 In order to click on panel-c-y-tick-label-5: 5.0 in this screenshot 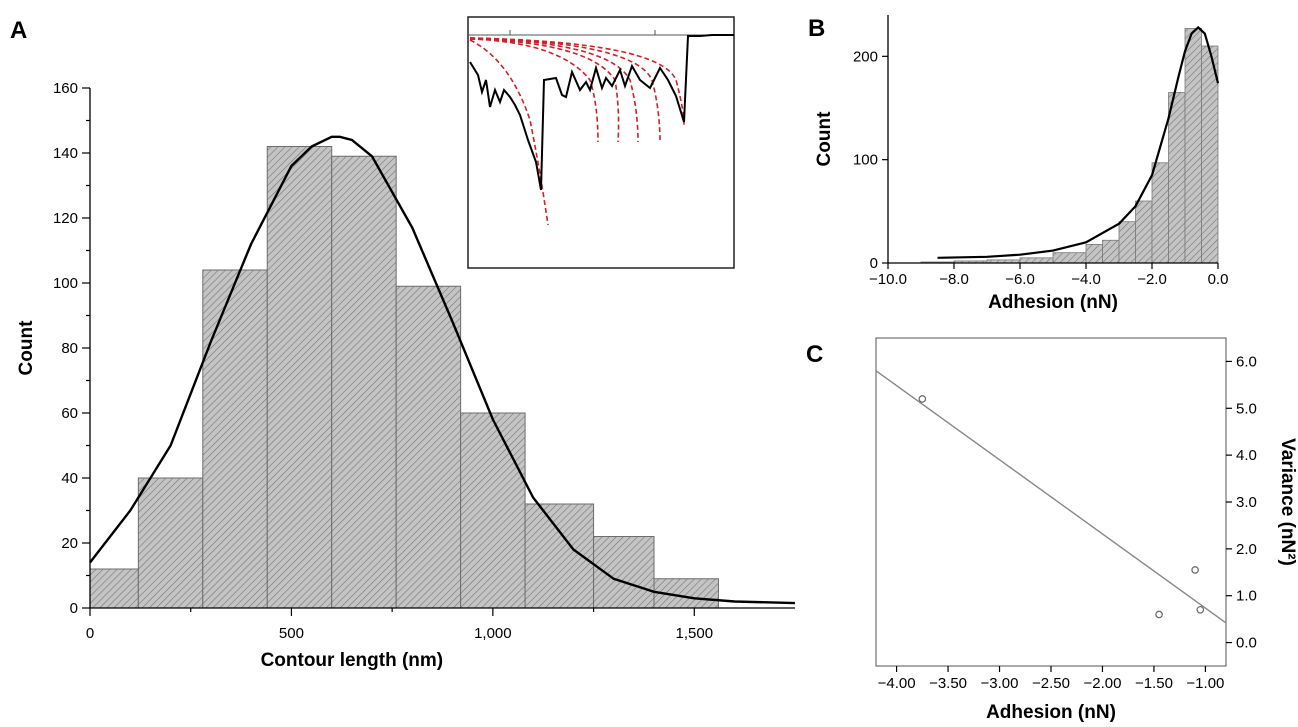, I will do `click(1246, 408)`.